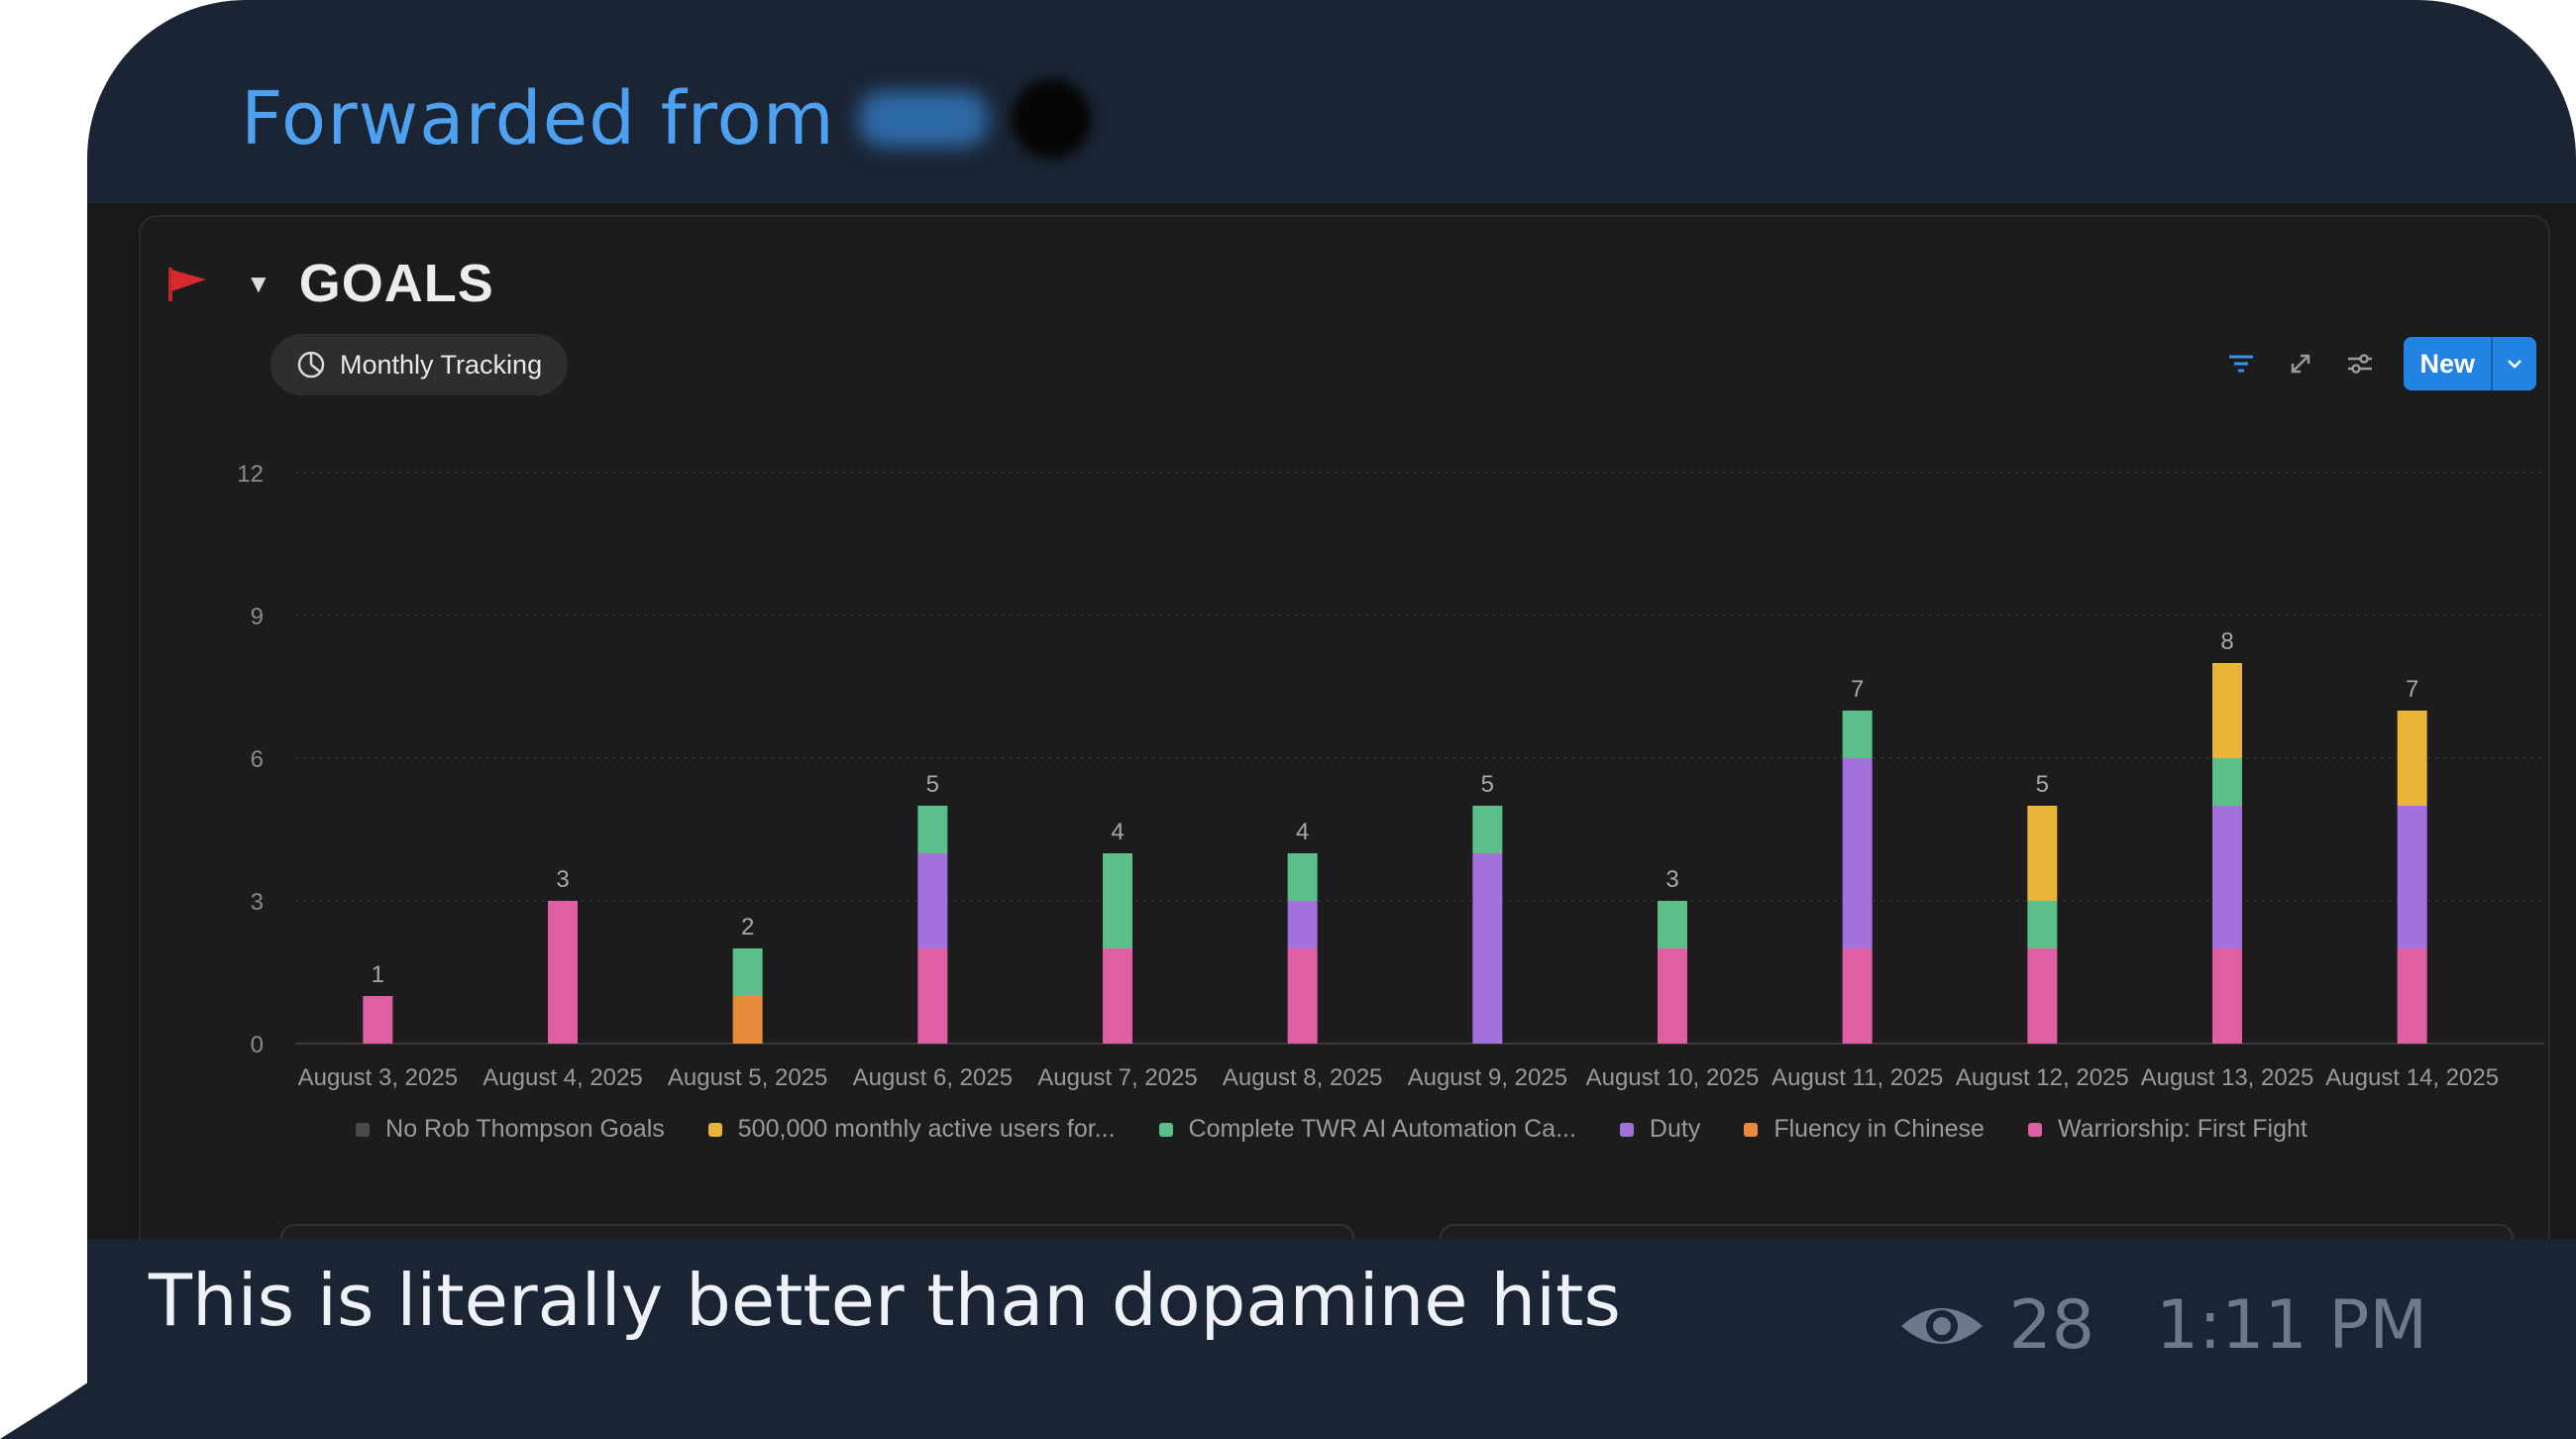 The width and height of the screenshot is (2576, 1439). I want to click on message-meta: 28 1:11 PM, so click(2162, 1325).